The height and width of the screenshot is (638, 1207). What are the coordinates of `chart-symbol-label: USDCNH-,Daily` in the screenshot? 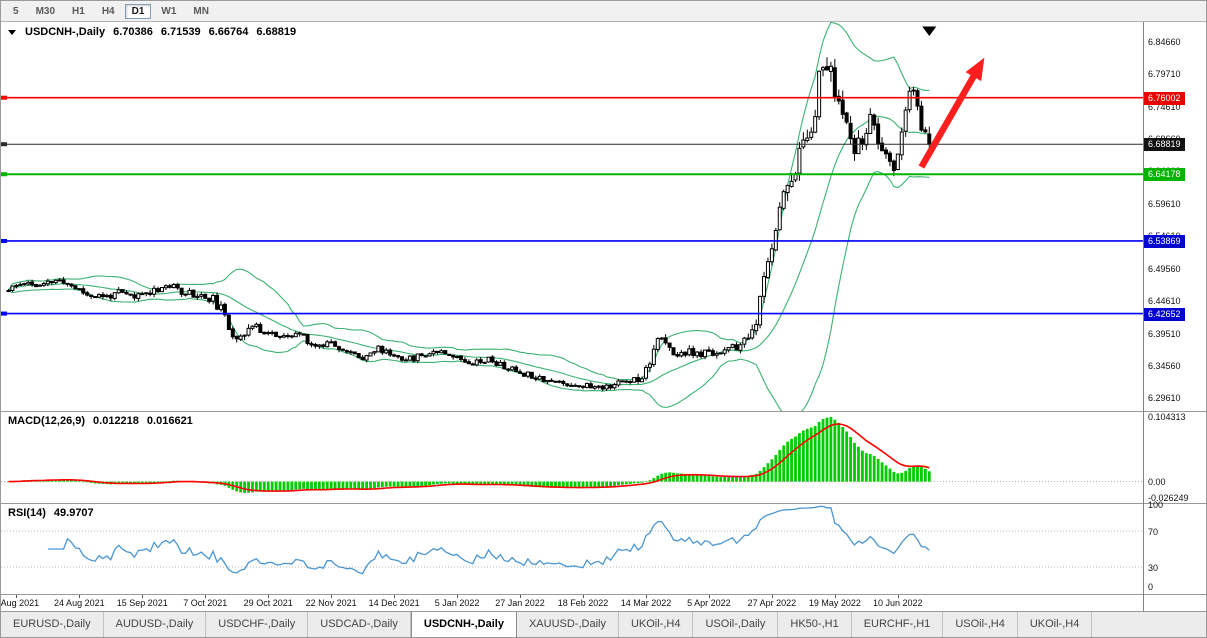 It's located at (65, 32).